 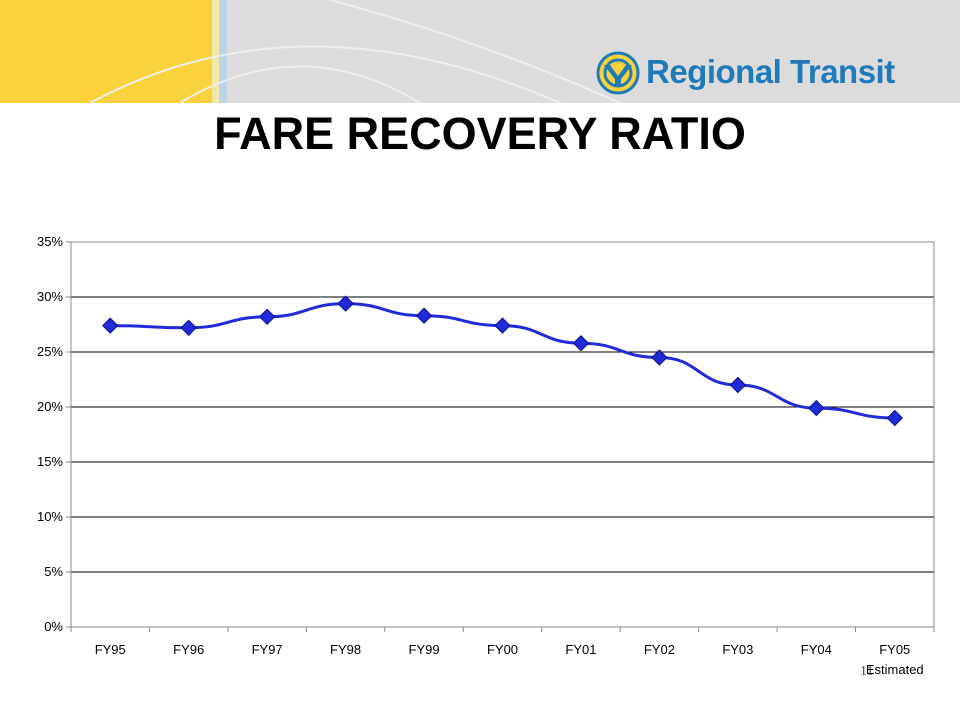 What do you see at coordinates (50, 296) in the screenshot?
I see `y-tick-label: 30%` at bounding box center [50, 296].